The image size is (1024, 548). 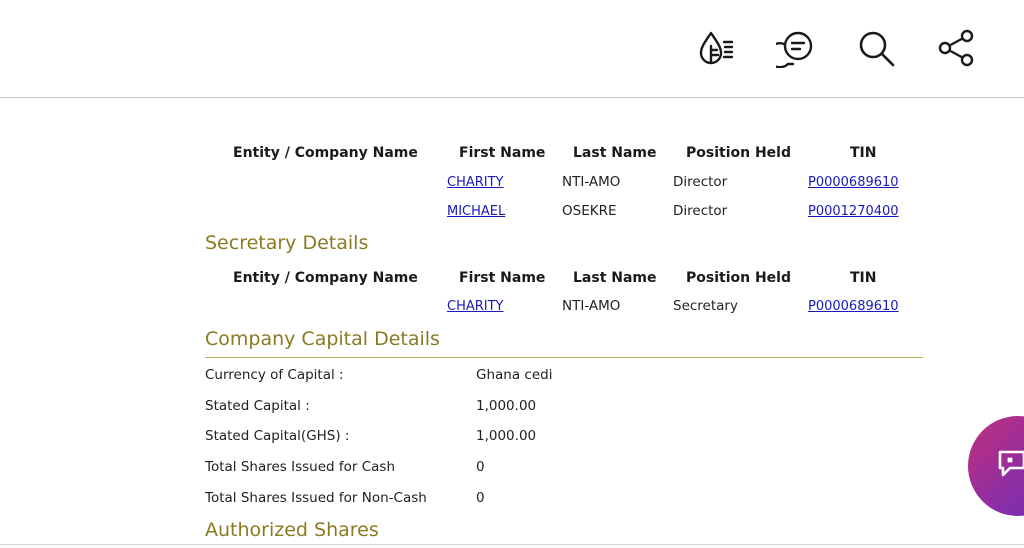 I want to click on field-label: Stated Capital :, so click(x=257, y=406).